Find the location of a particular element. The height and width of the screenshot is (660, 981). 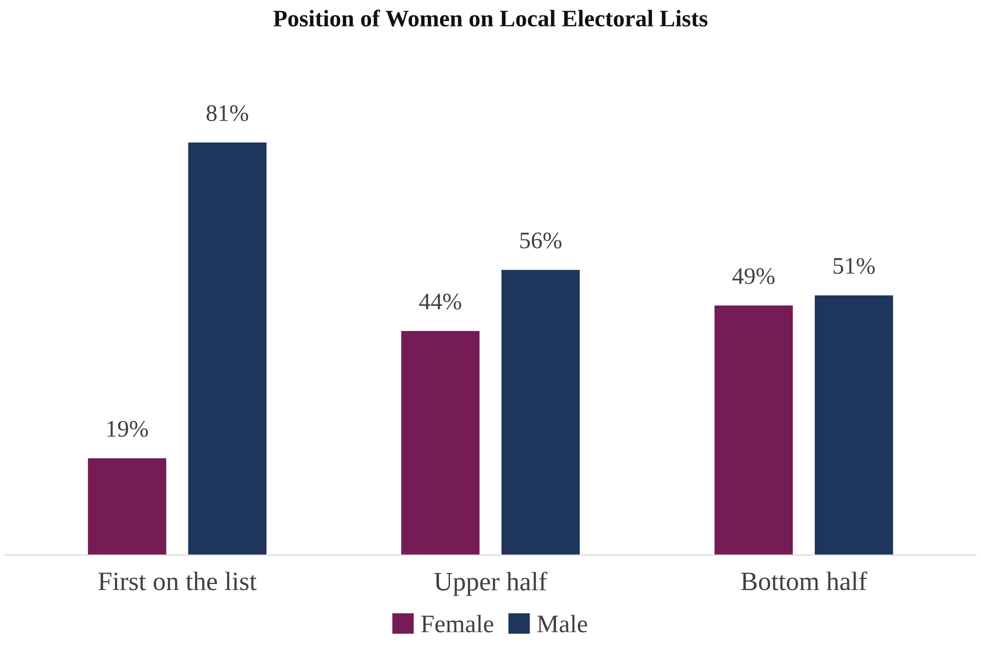

data-label: 56% is located at coordinates (541, 240).